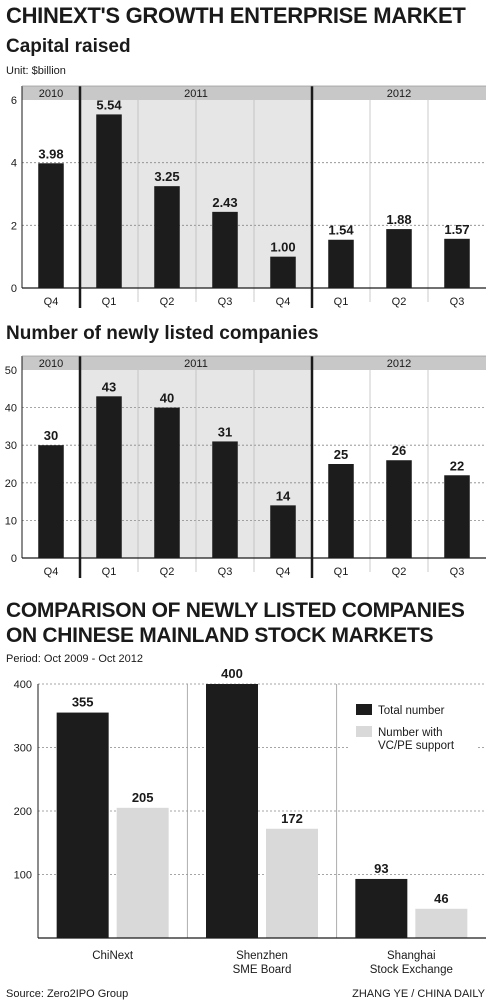  I want to click on main-title: CHINEXT'S GROWTH ENTERPRISE MARKET, so click(236, 15).